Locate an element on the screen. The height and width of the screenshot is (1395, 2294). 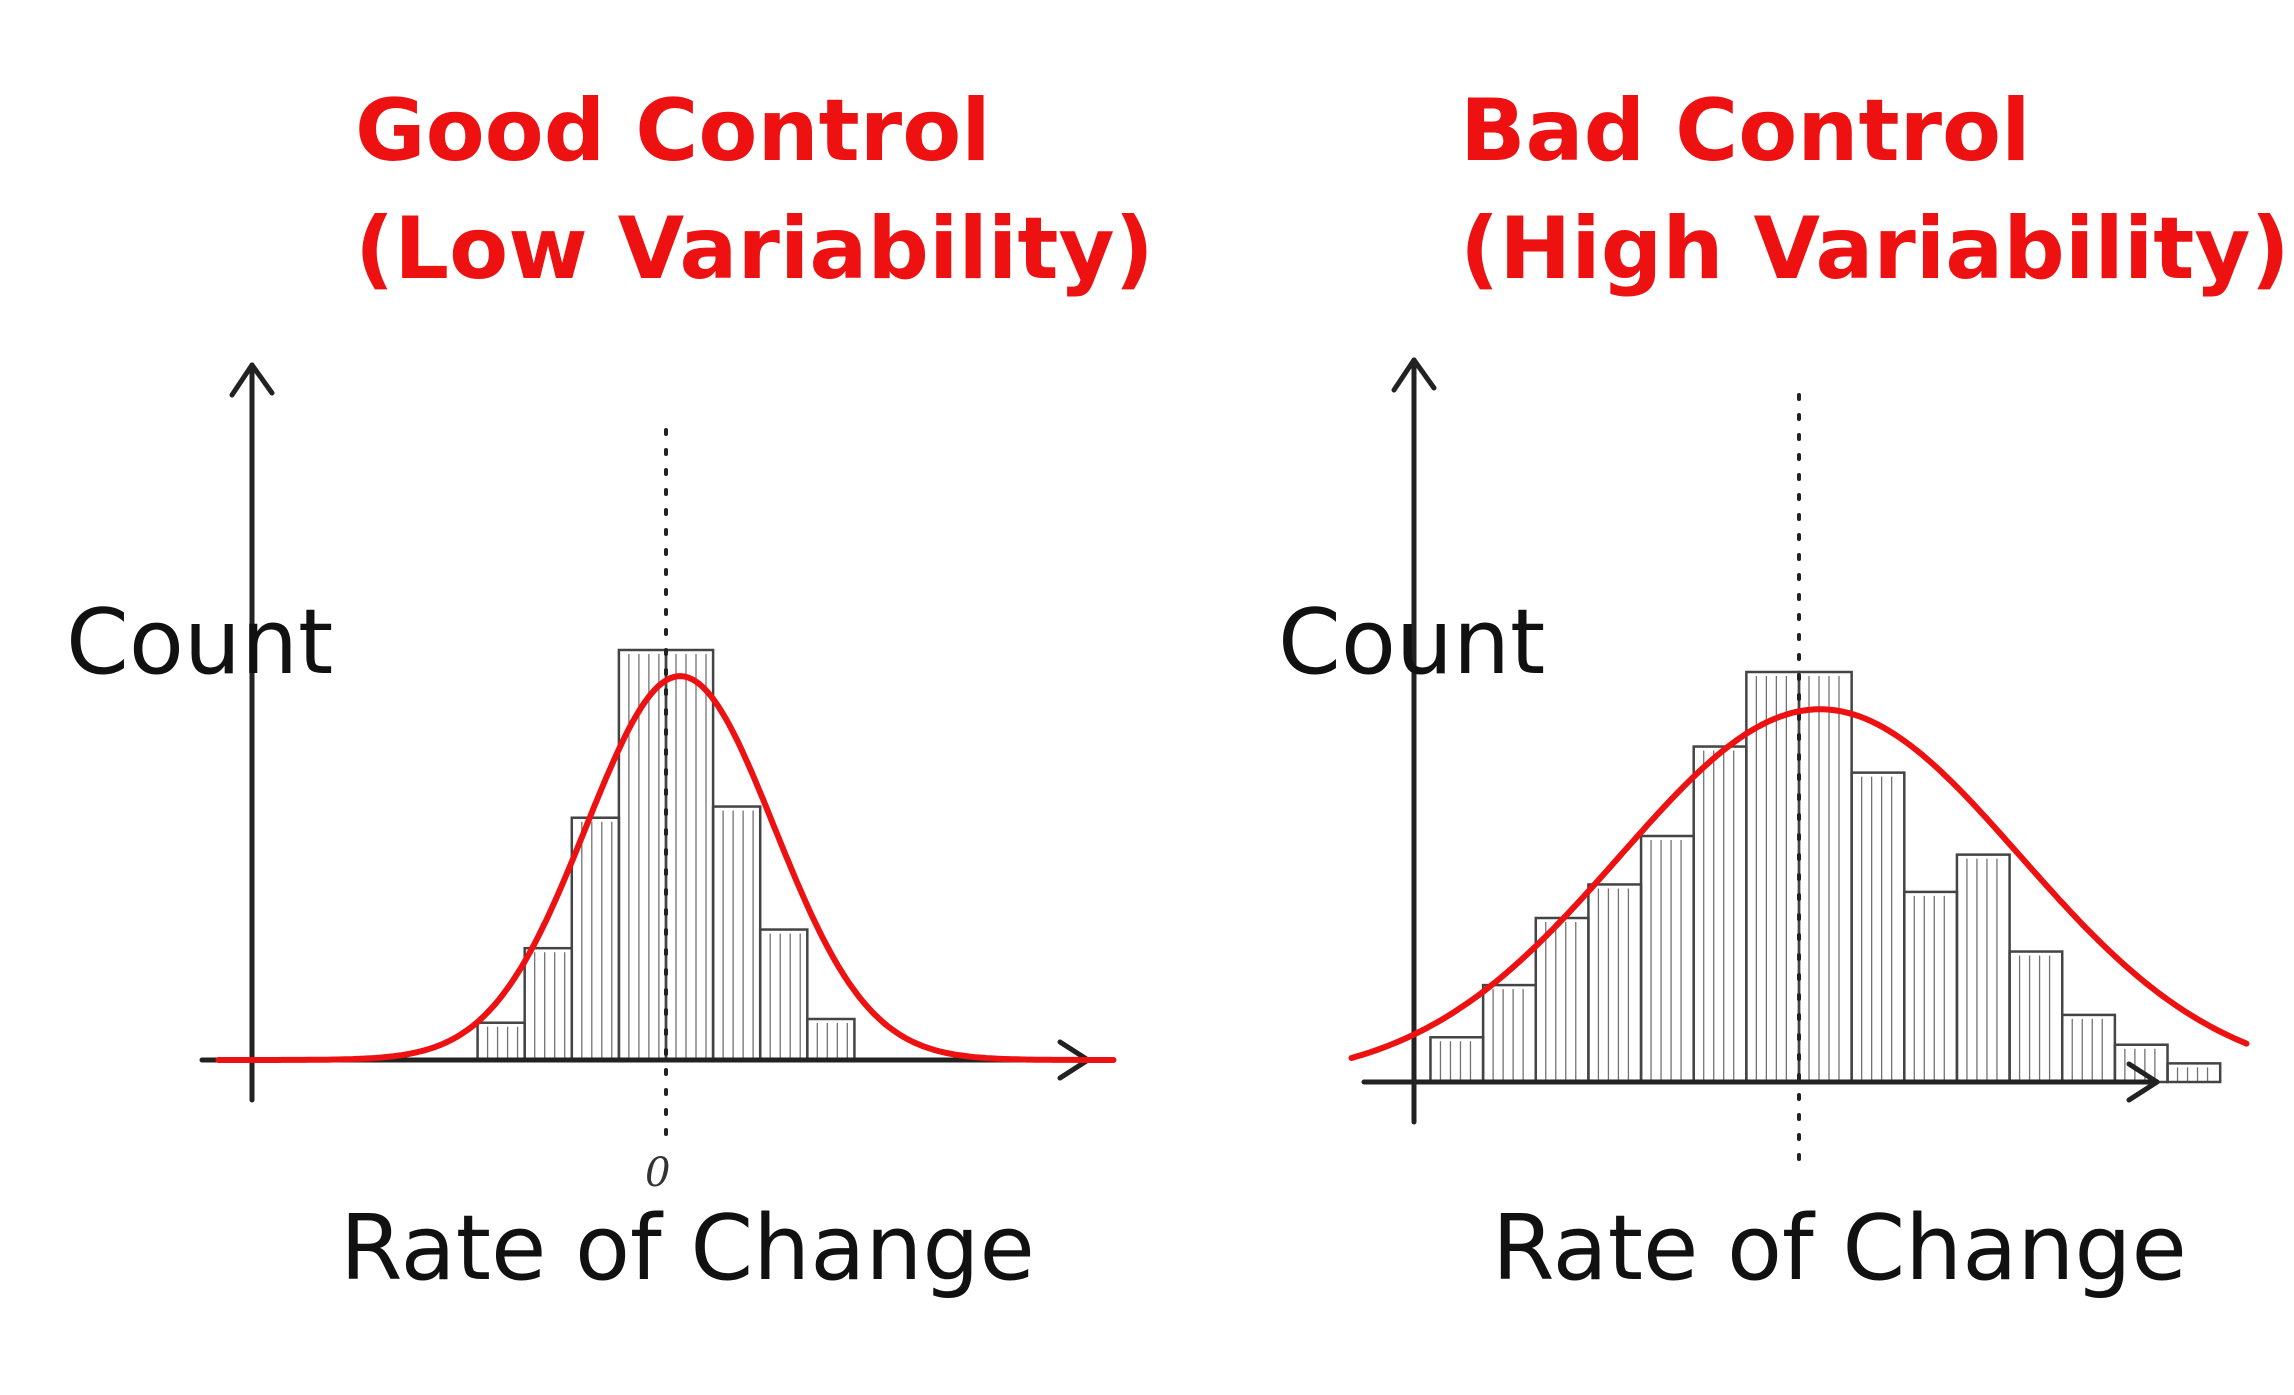
x-tick-label-zero: 0 is located at coordinates (658, 1173).